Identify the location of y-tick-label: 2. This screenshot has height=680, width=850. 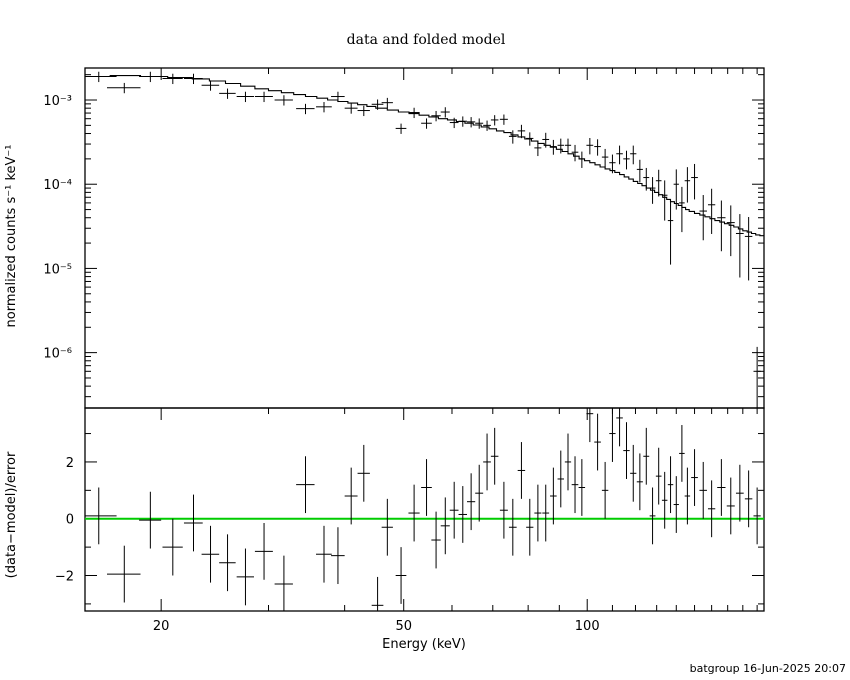
(70, 463).